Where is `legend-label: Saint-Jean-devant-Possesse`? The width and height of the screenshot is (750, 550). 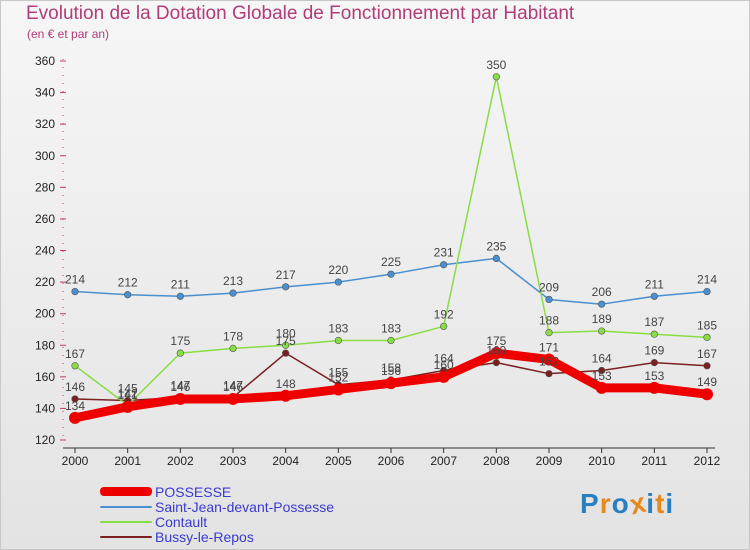
legend-label: Saint-Jean-devant-Possesse is located at coordinates (244, 506).